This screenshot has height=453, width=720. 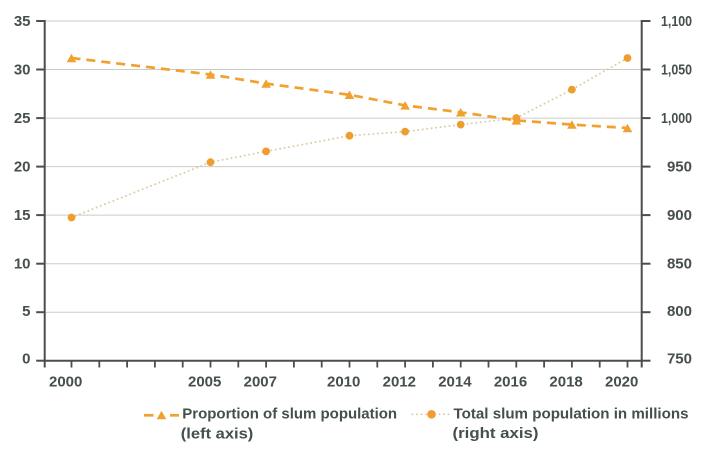 What do you see at coordinates (343, 382) in the screenshot?
I see `svg-text: 2010` at bounding box center [343, 382].